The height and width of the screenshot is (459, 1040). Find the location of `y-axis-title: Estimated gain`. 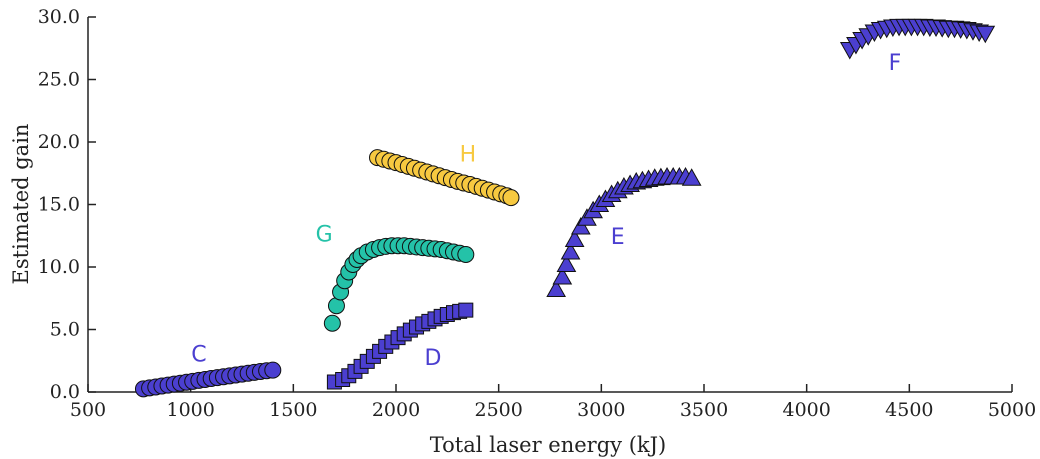

y-axis-title: Estimated gain is located at coordinates (21, 204).